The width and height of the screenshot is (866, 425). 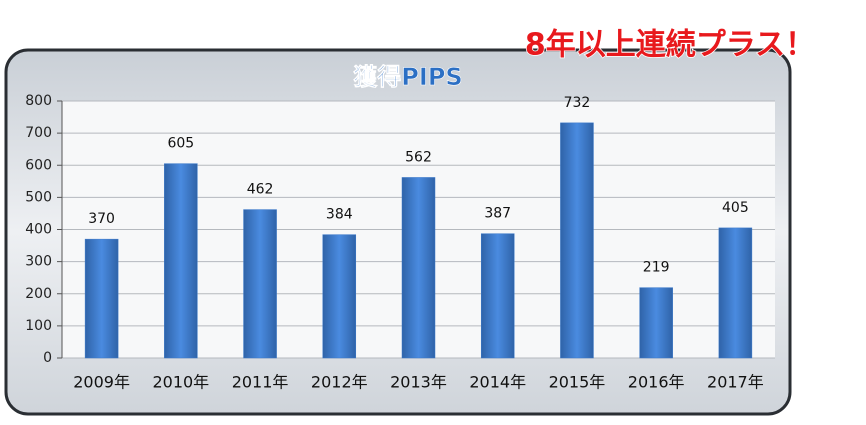 I want to click on x-tick-label: 2017年, so click(x=735, y=382).